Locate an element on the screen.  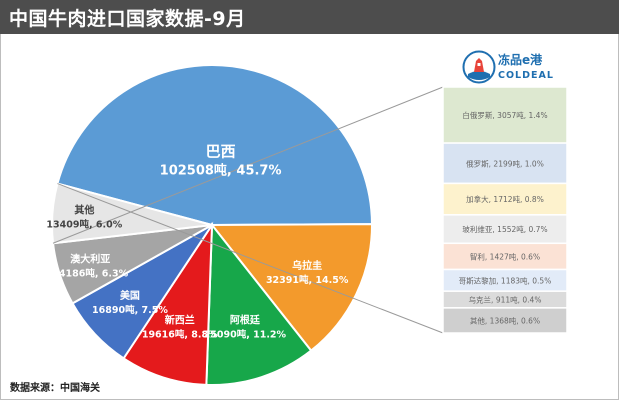
breakdown-label-6: 乌克兰, 911吨, 0.4% is located at coordinates (505, 300).